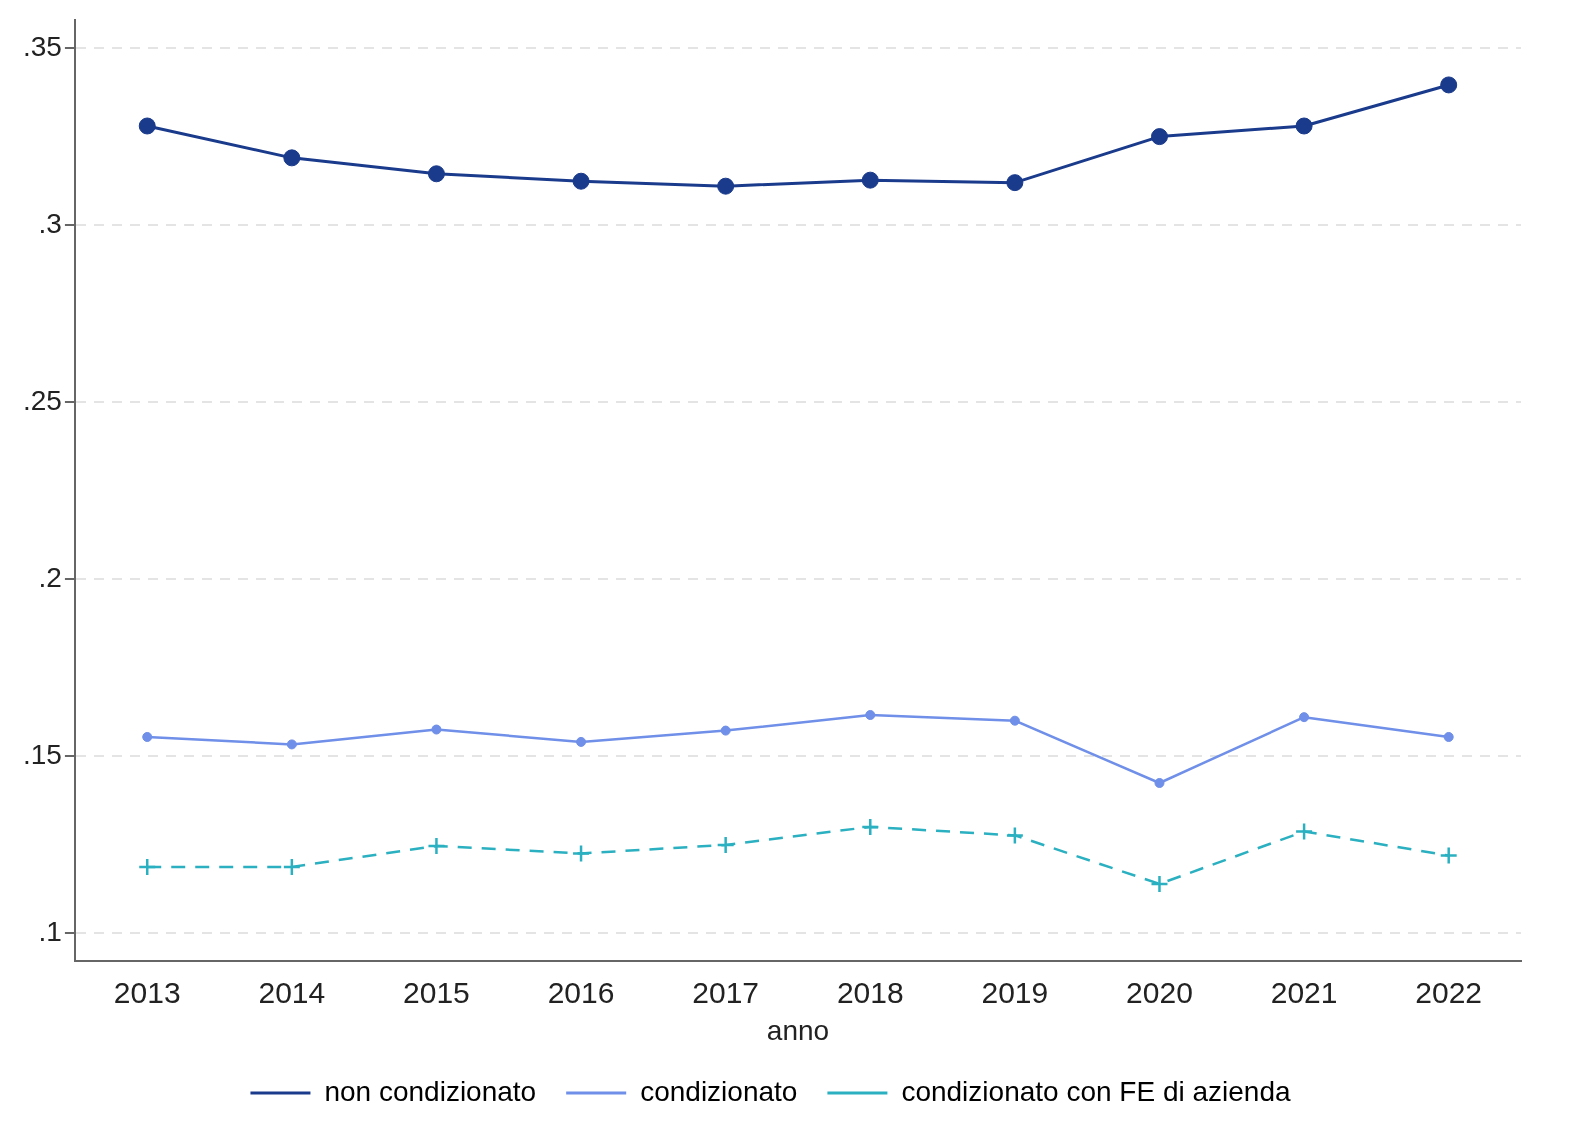 The width and height of the screenshot is (1571, 1122). What do you see at coordinates (147, 992) in the screenshot?
I see `x-tick-label: 2013` at bounding box center [147, 992].